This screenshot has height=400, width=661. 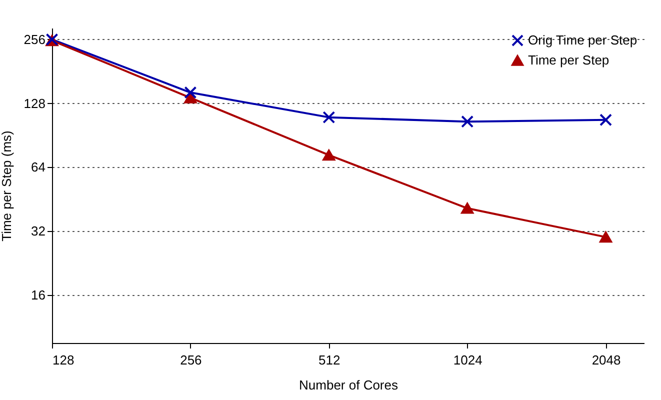 I want to click on x-tick-label: 128, so click(x=63, y=360).